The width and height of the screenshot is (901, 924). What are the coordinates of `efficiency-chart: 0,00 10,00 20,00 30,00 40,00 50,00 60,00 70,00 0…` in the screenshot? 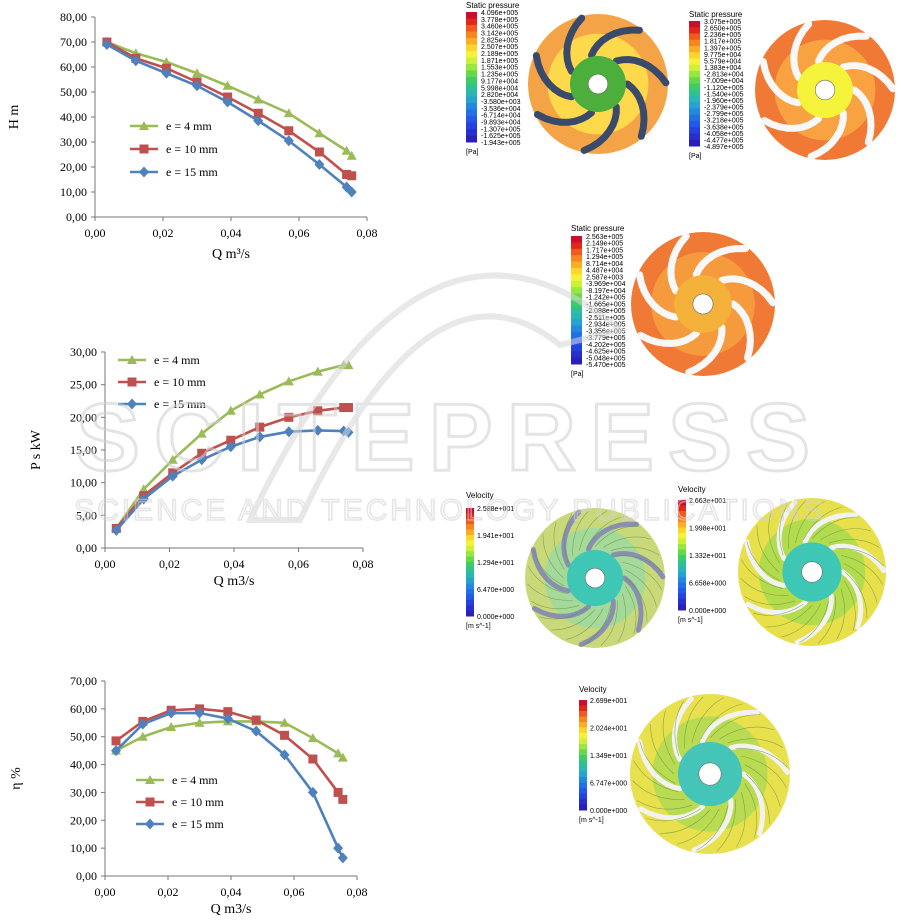 It's located at (188, 795).